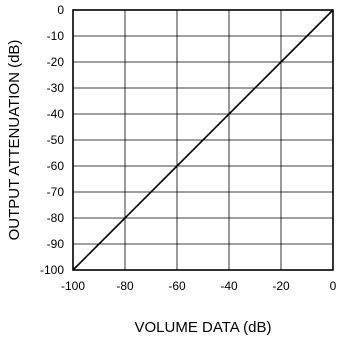 The image size is (339, 342). What do you see at coordinates (56, 244) in the screenshot?
I see `y-tick-label: -90` at bounding box center [56, 244].